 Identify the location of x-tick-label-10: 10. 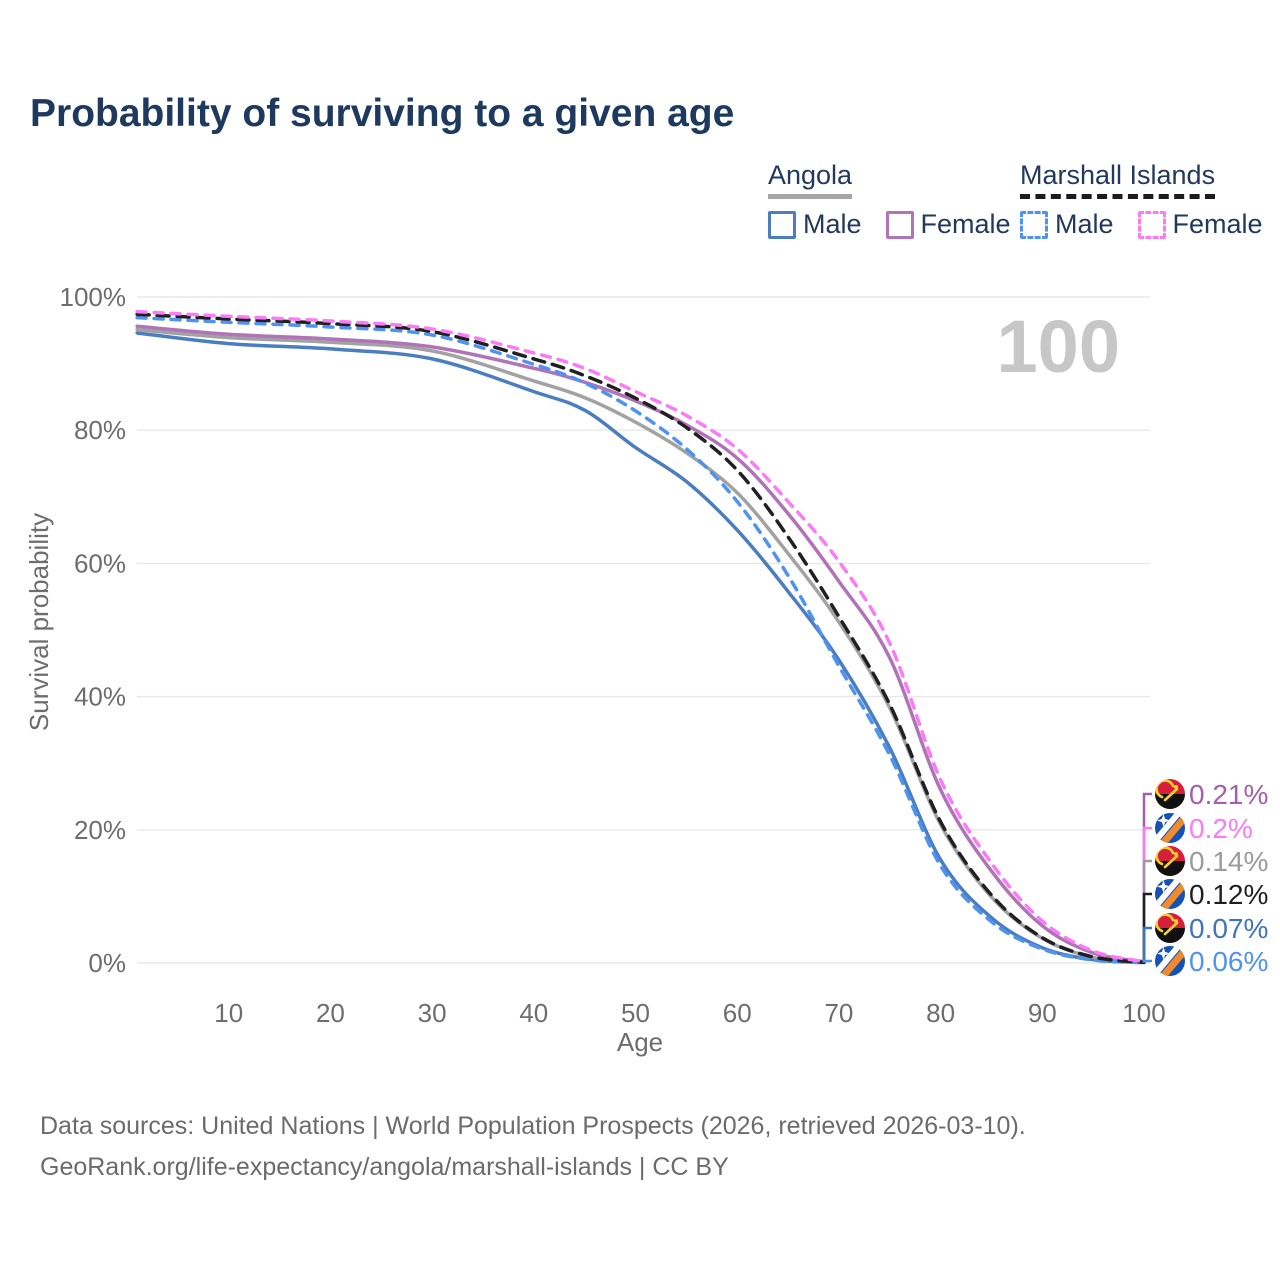
(228, 1013).